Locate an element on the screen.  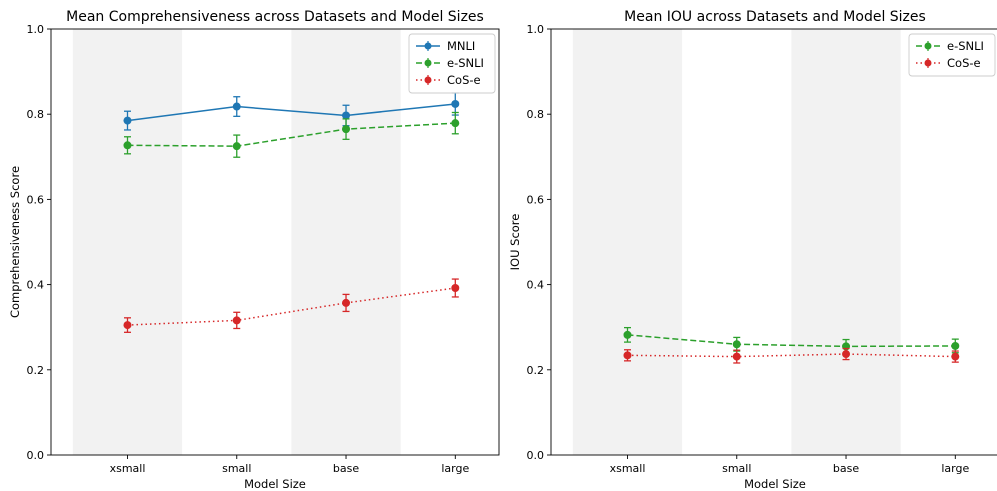
series-MNLI is located at coordinates (291, 111).